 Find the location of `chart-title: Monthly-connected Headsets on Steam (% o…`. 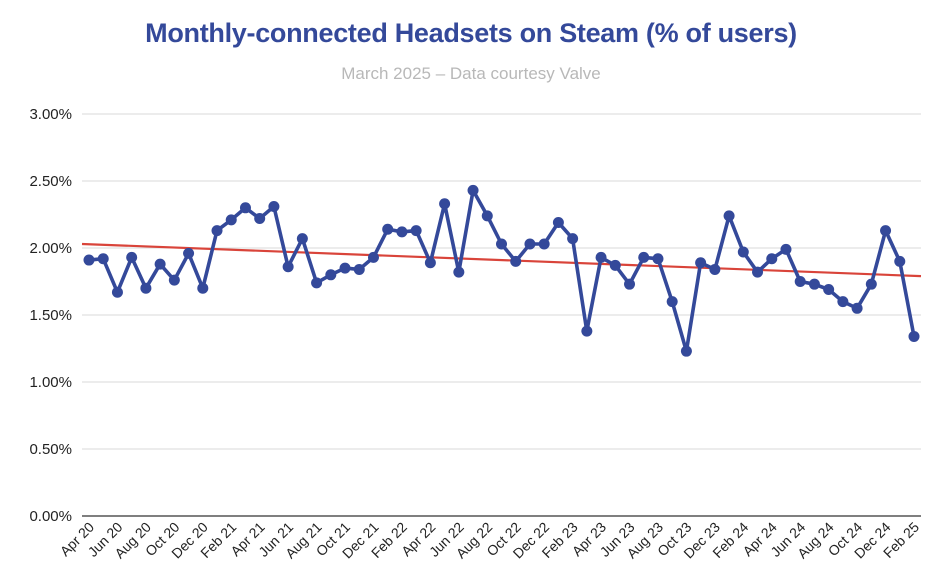

chart-title: Monthly-connected Headsets on Steam (% o… is located at coordinates (471, 33).